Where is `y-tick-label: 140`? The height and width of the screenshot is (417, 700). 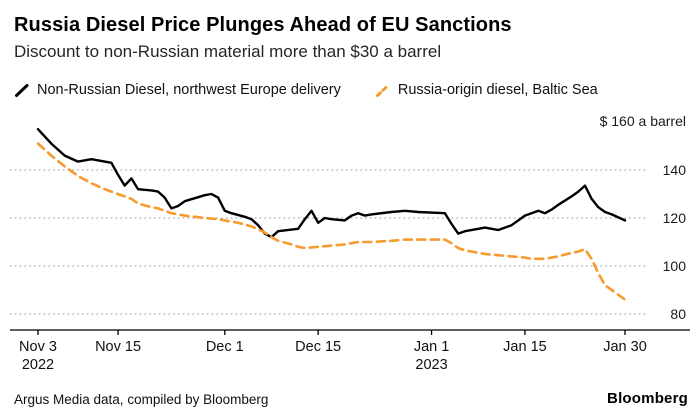 y-tick-label: 140 is located at coordinates (675, 170).